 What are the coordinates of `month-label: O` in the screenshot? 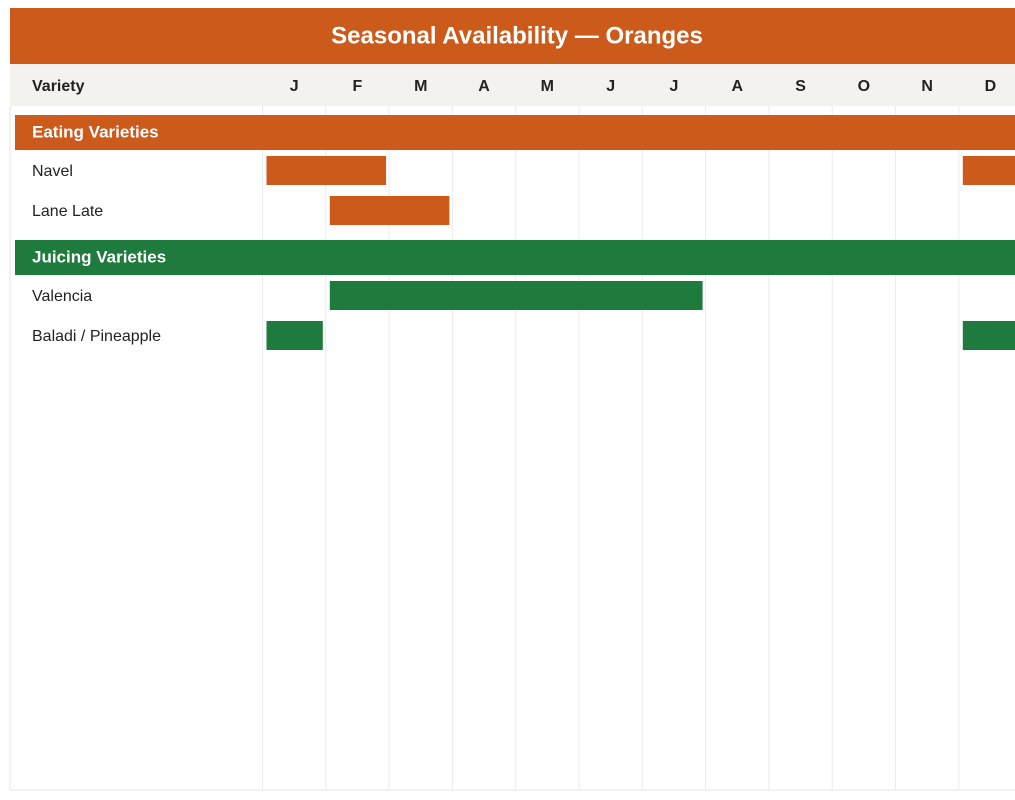 It's located at (864, 86).